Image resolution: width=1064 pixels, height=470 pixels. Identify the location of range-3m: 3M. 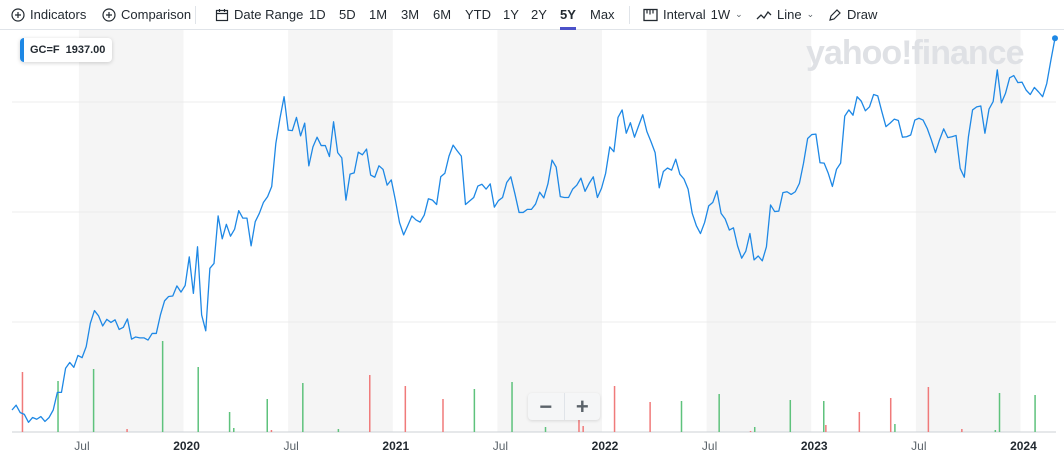
(410, 14).